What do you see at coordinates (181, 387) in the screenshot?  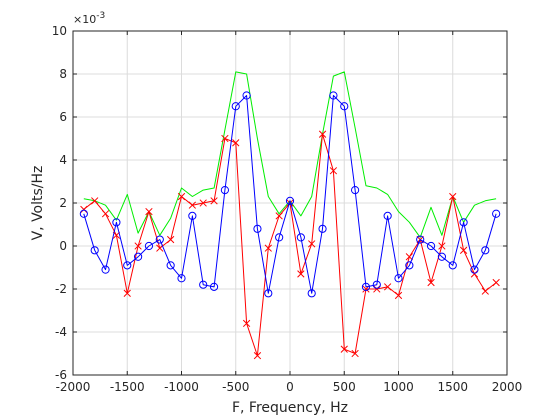 I see `x-tick-label: -1000` at bounding box center [181, 387].